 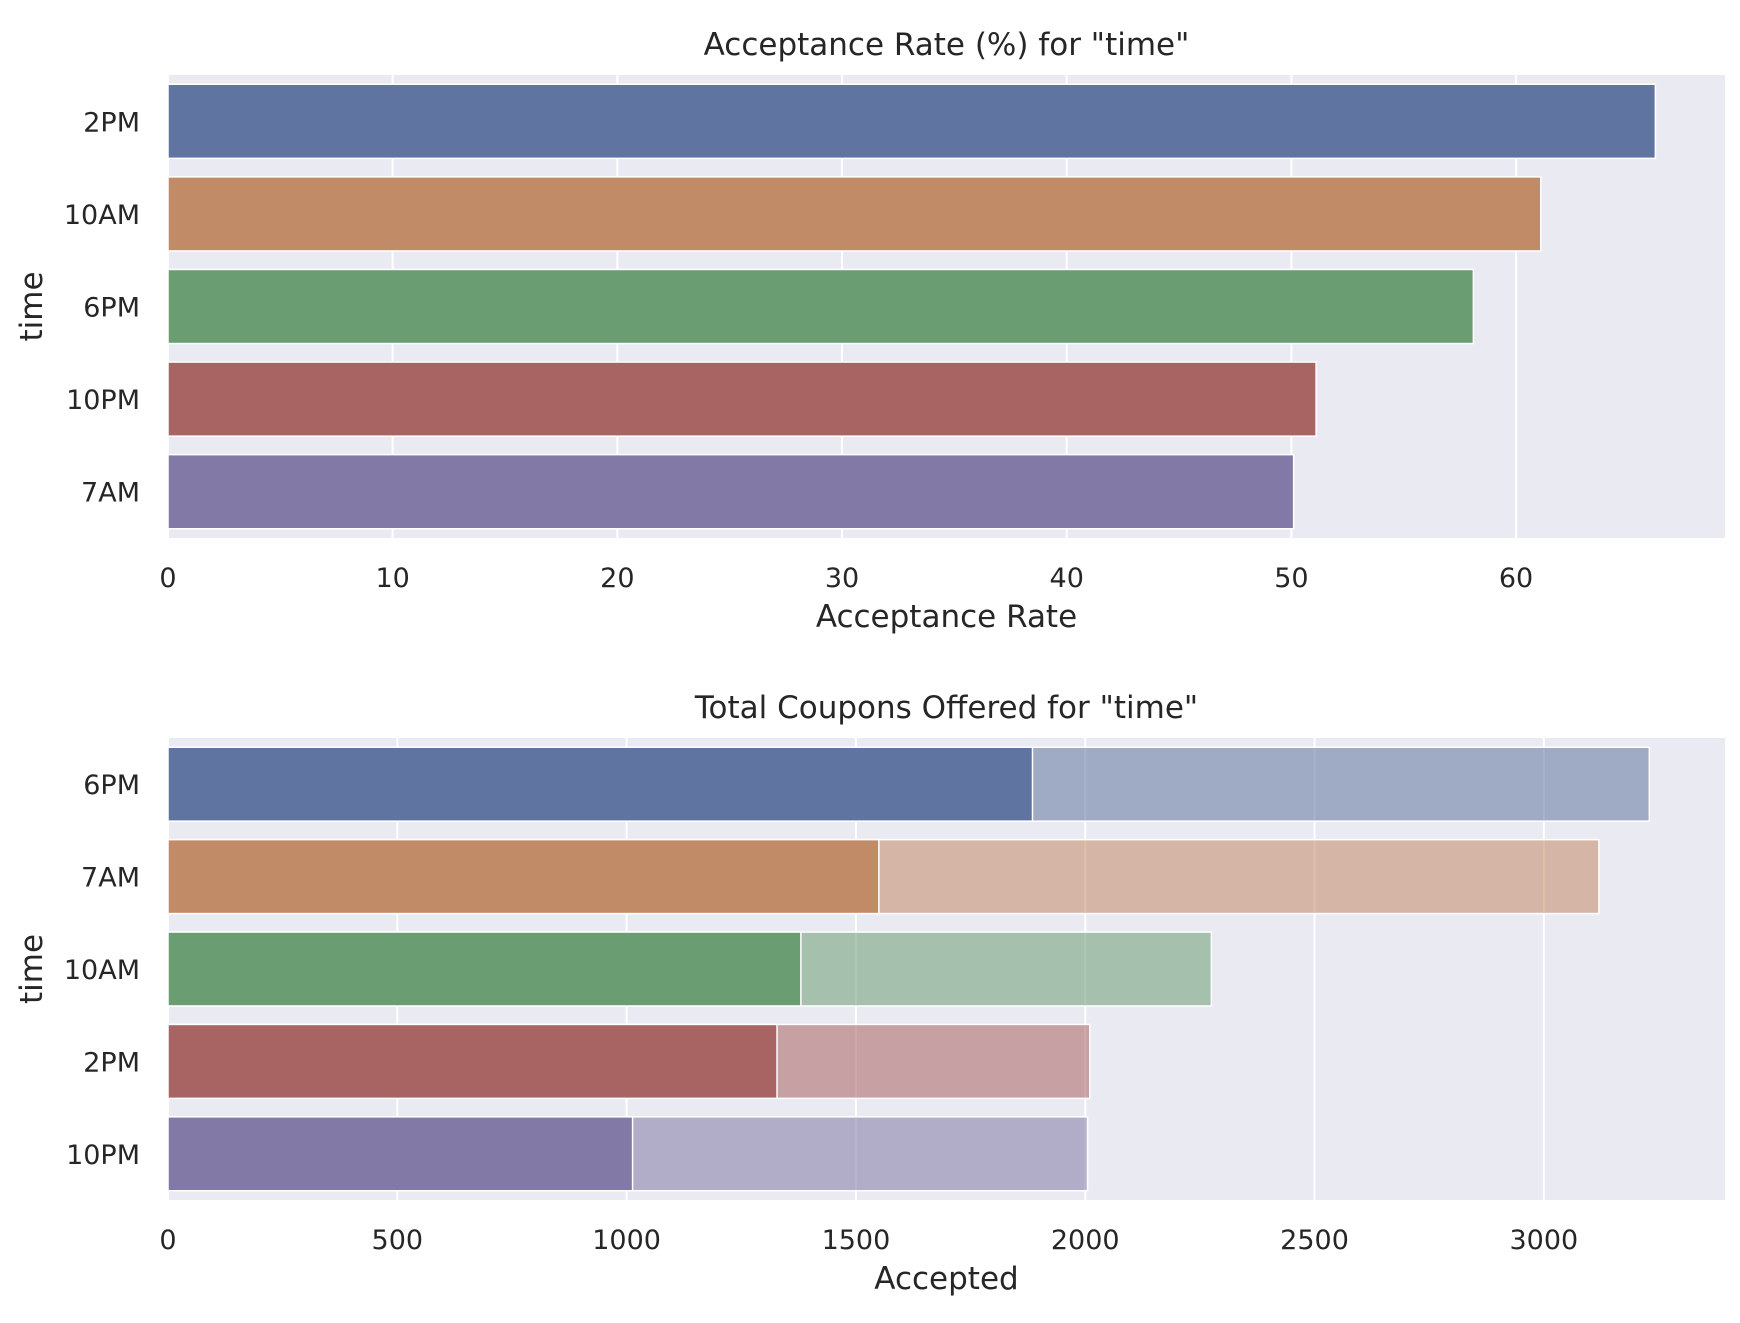 I want to click on x-tick-labels: 0 10 20 30 40 50 60, so click(x=846, y=578).